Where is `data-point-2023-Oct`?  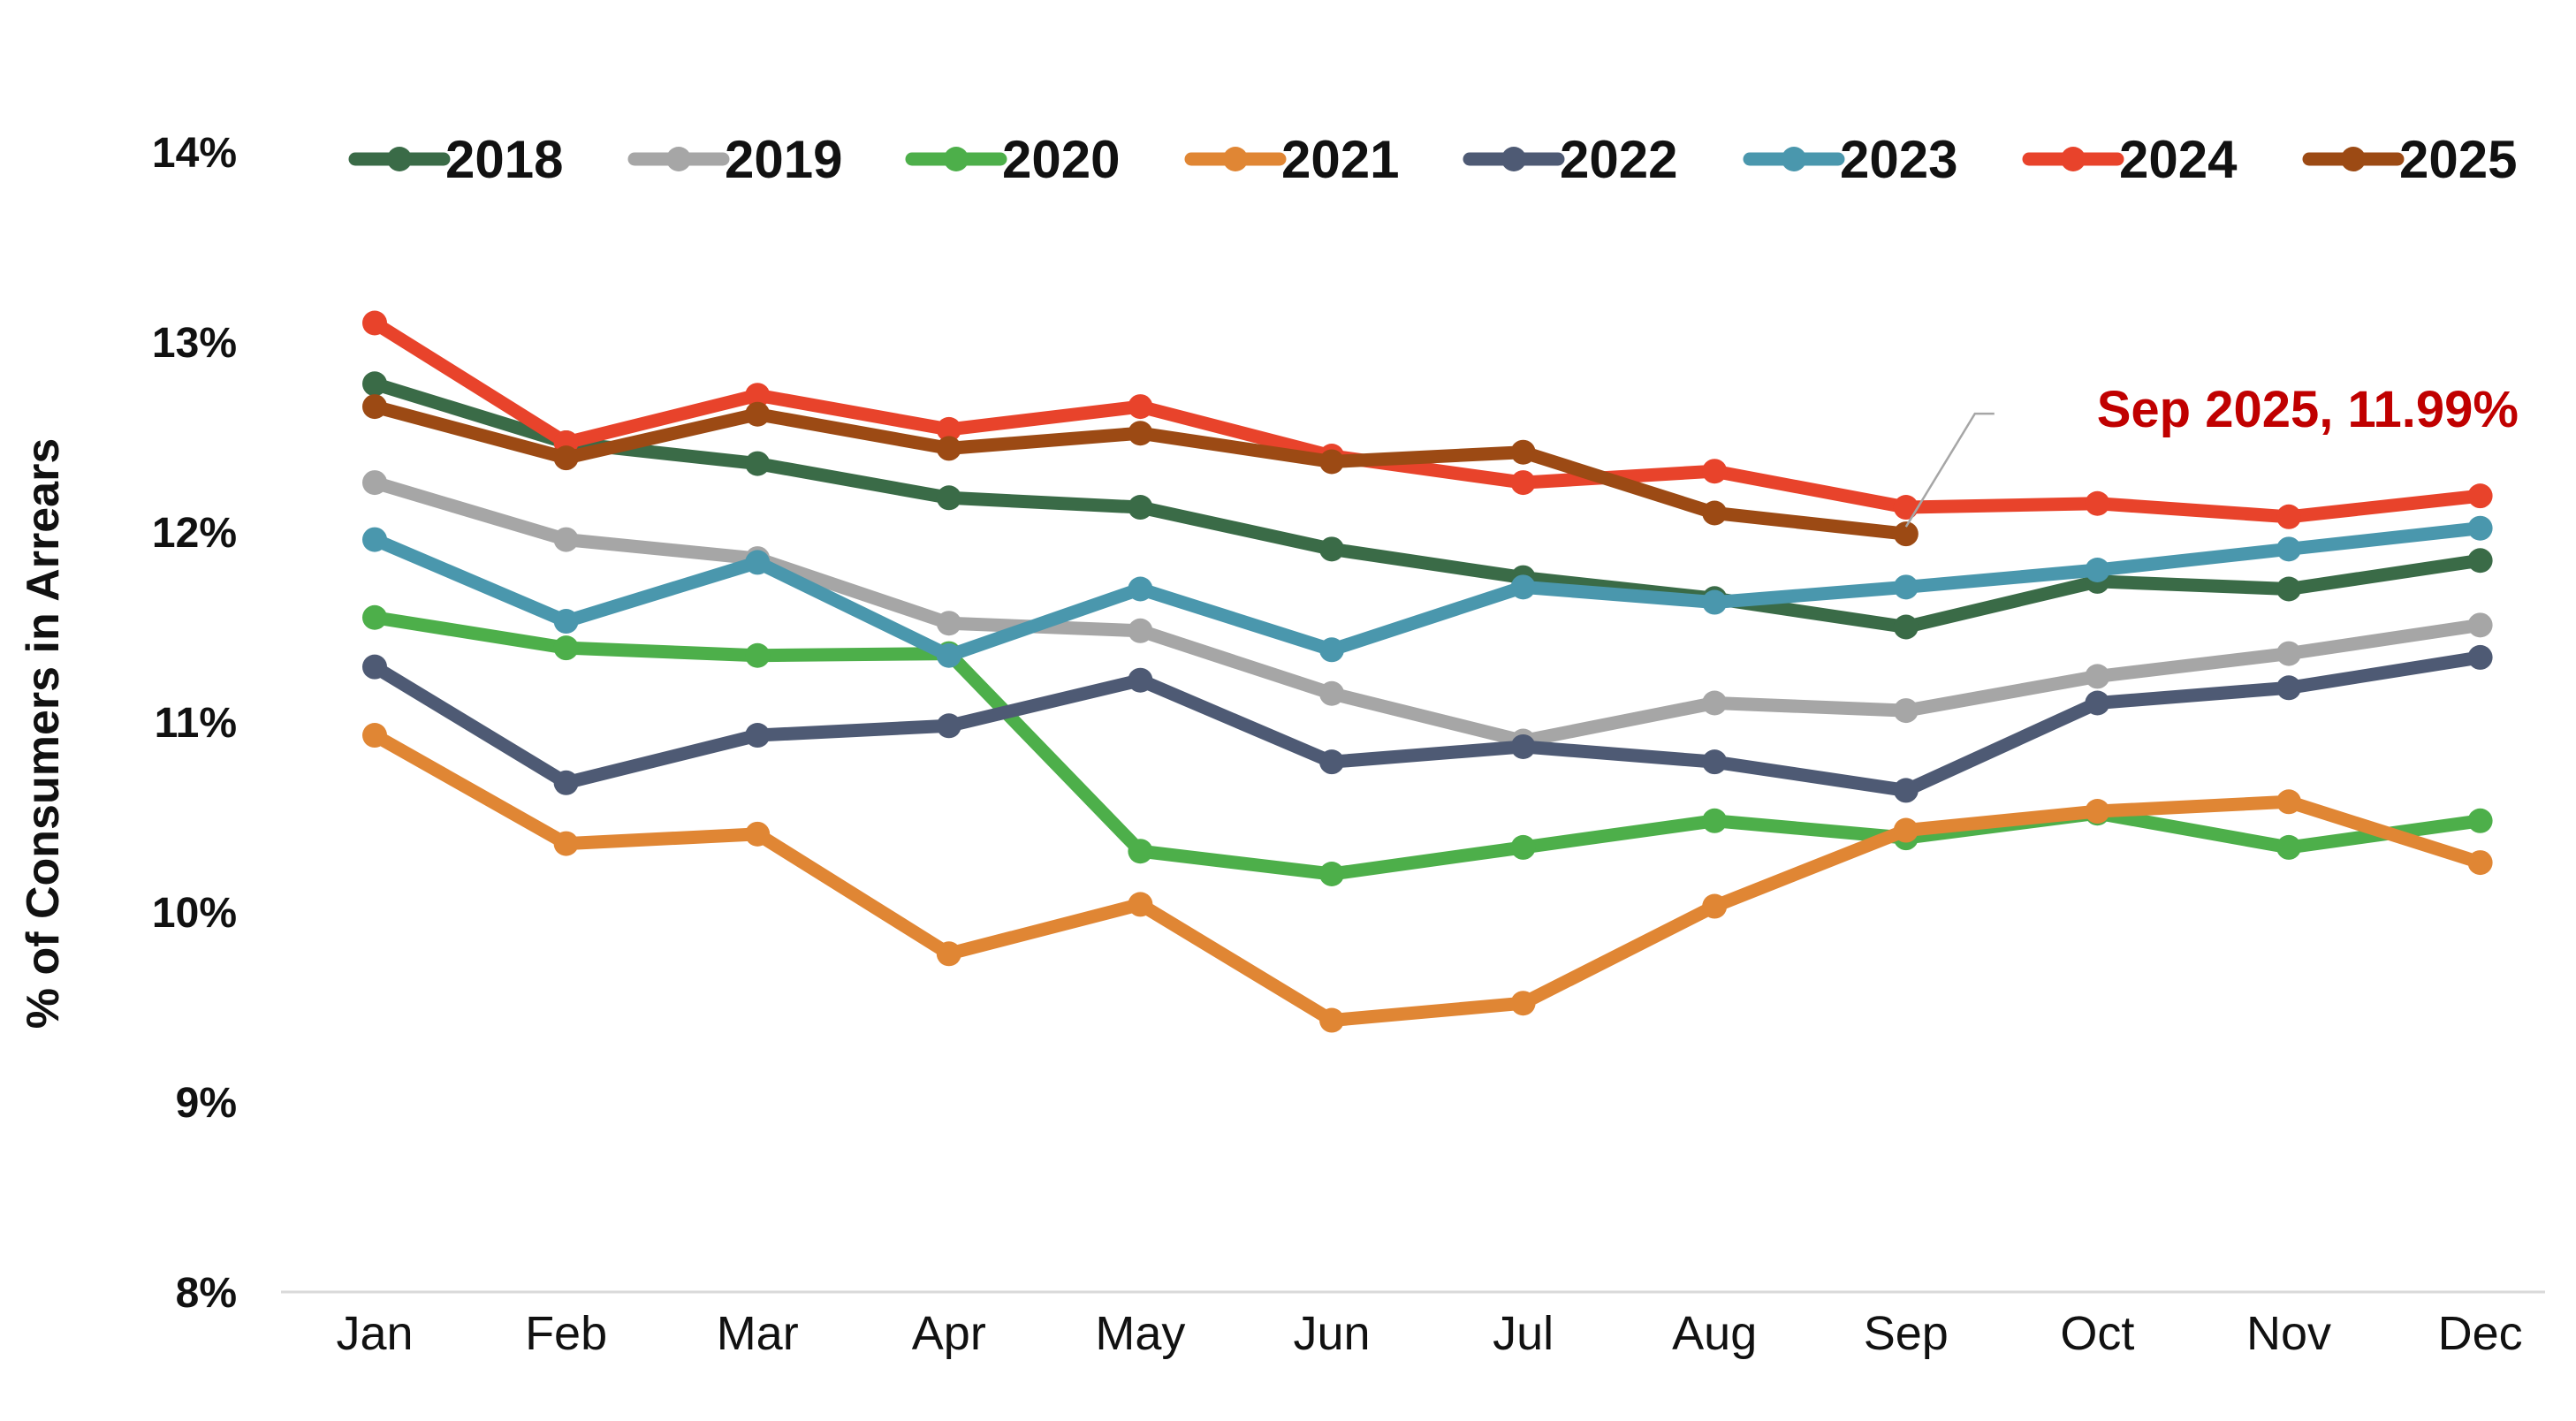 data-point-2023-Oct is located at coordinates (2097, 570).